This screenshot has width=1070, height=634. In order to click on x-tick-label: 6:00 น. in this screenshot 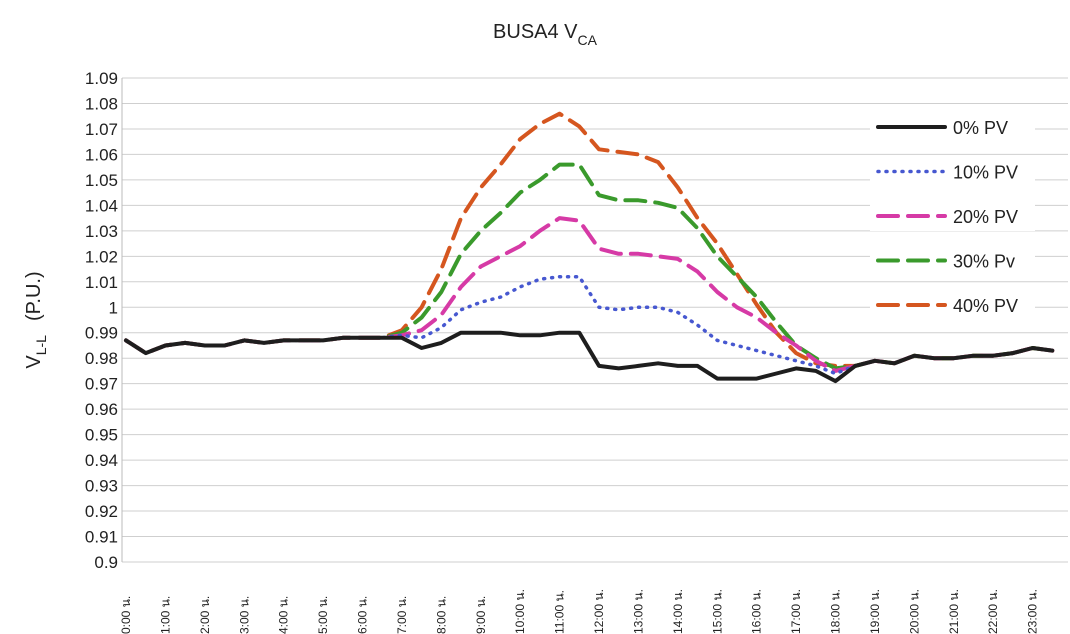, I will do `click(363, 615)`.